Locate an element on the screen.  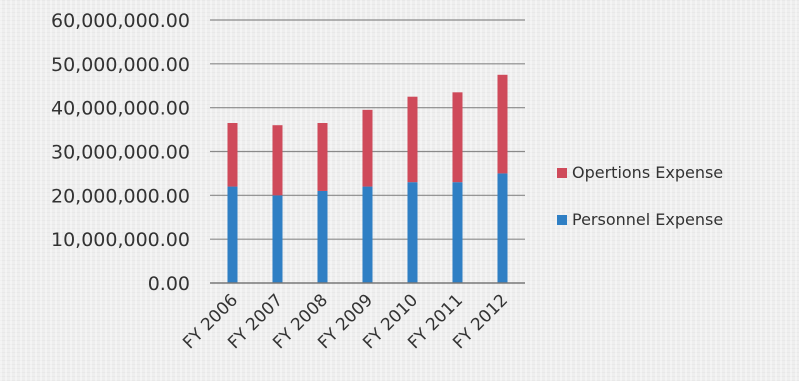
legend-label: Personnel Expense is located at coordinates (647, 219).